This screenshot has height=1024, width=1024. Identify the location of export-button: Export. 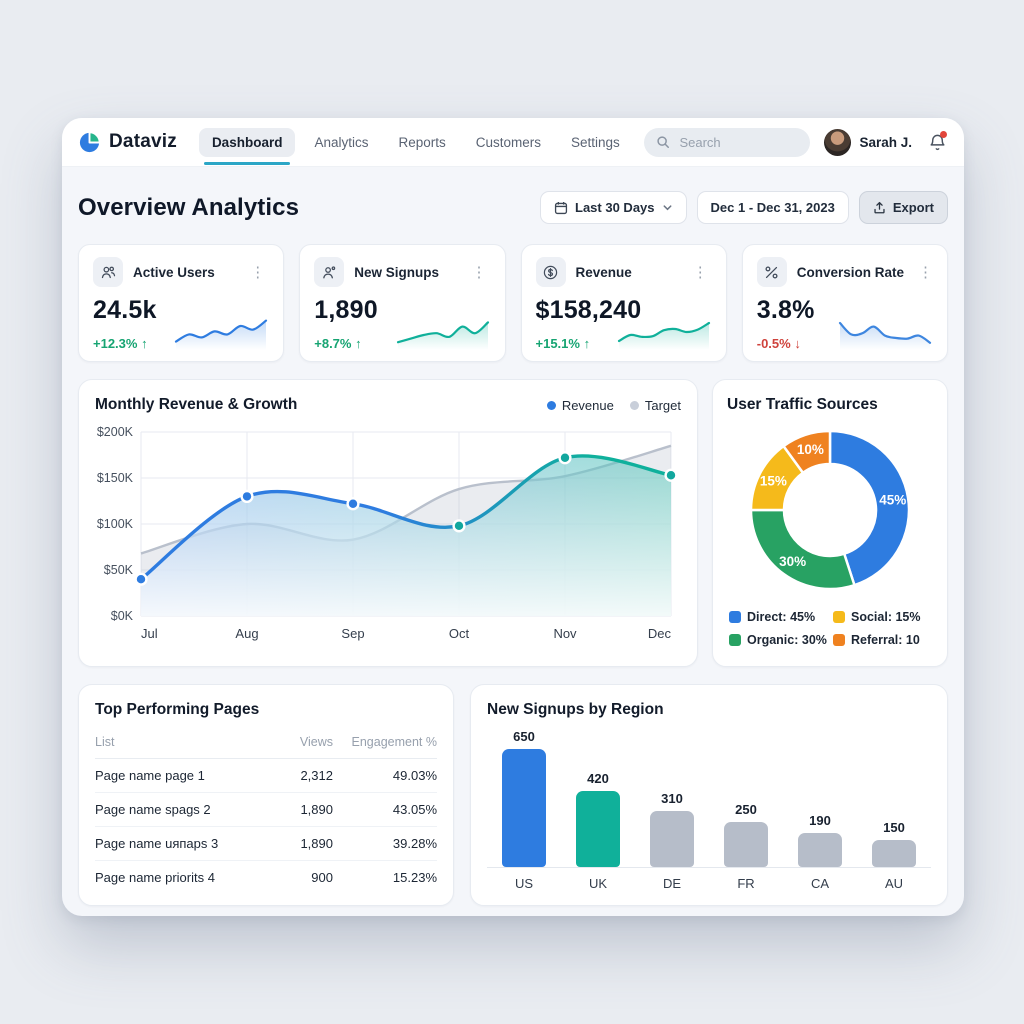
(903, 207).